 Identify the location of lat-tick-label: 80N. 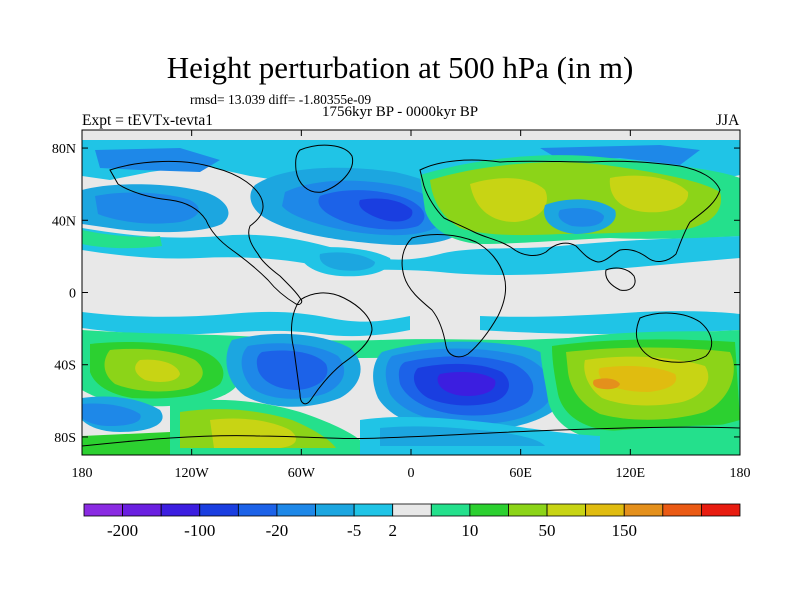
(64, 149).